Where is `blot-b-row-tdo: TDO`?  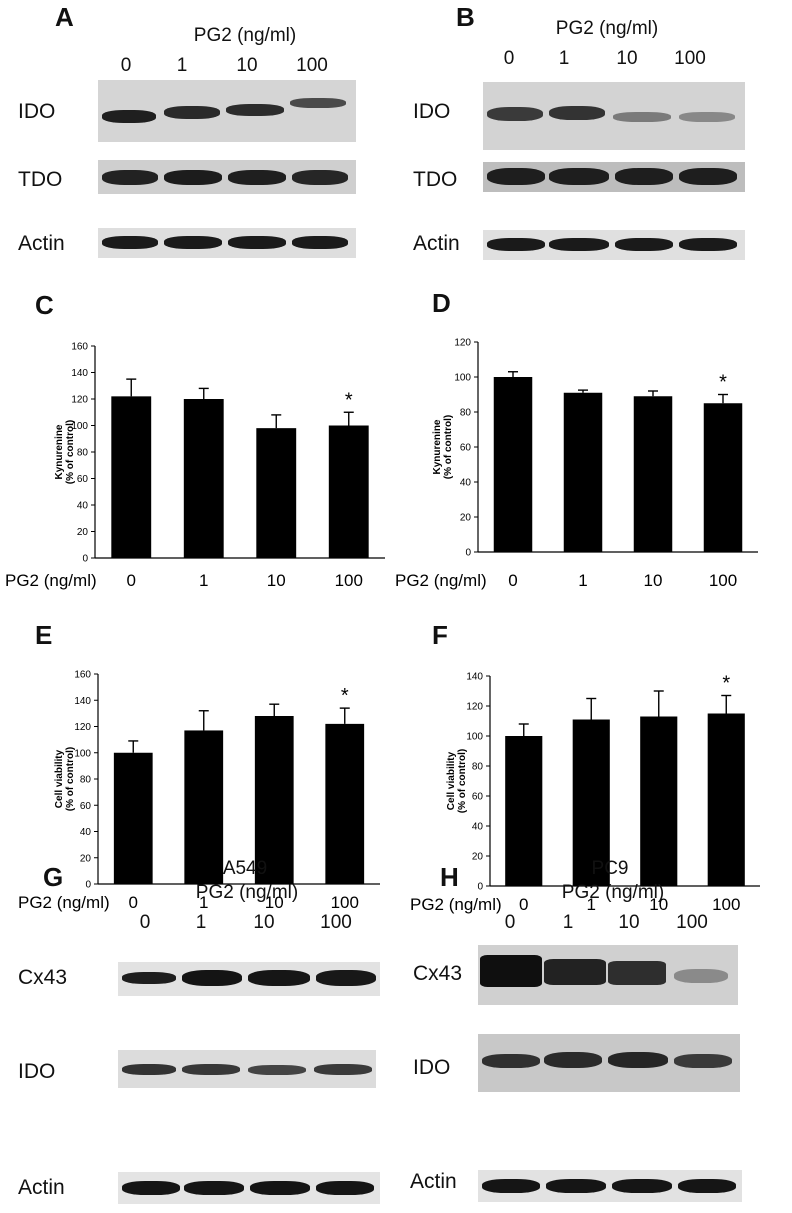 blot-b-row-tdo: TDO is located at coordinates (435, 179).